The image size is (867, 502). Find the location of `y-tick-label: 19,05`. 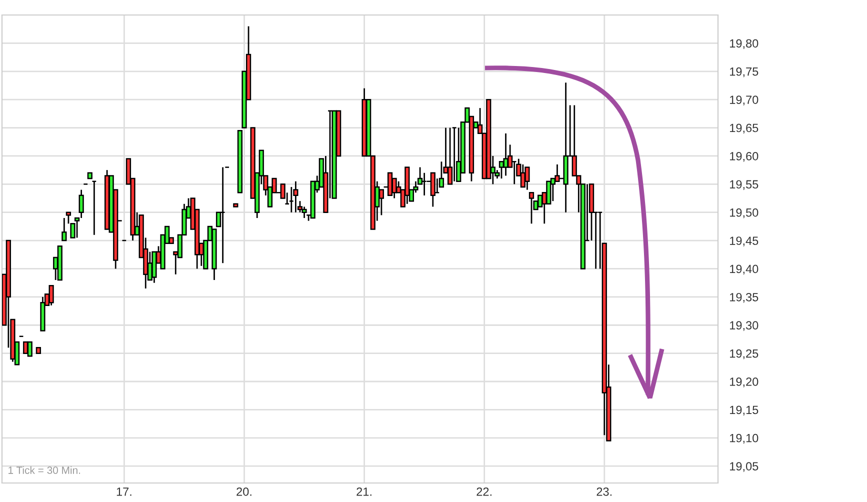

y-tick-label: 19,05 is located at coordinates (744, 467).